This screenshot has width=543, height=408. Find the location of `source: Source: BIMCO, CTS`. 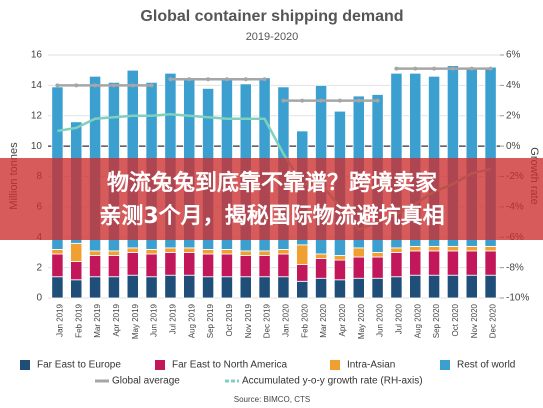

source: Source: BIMCO, CTS is located at coordinates (272, 399).